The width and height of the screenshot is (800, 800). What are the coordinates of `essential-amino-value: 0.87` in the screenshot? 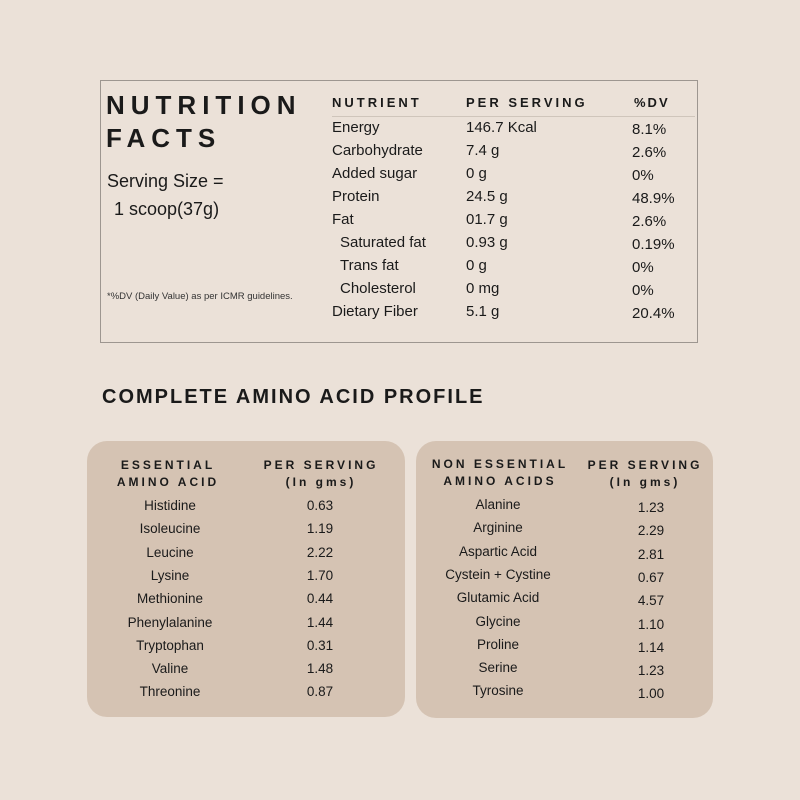 It's located at (320, 692).